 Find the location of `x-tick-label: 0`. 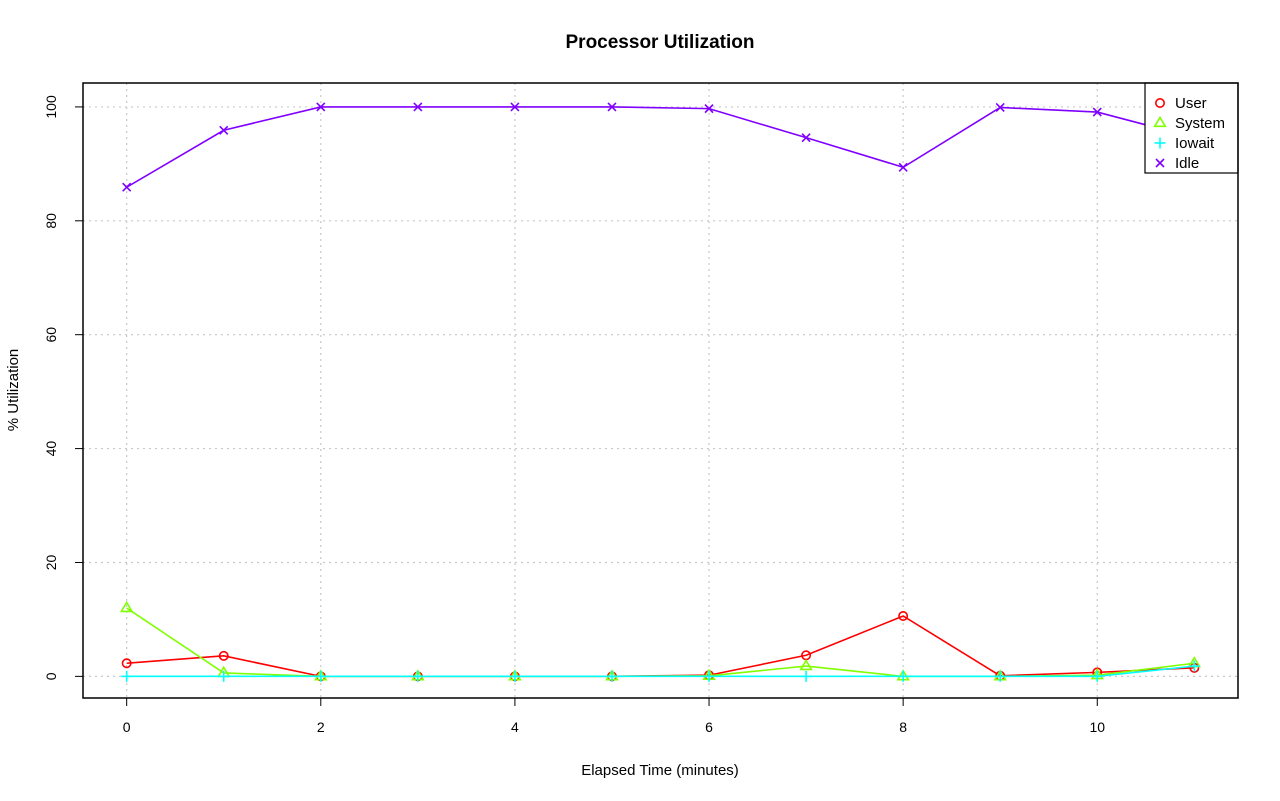

x-tick-label: 0 is located at coordinates (127, 727).